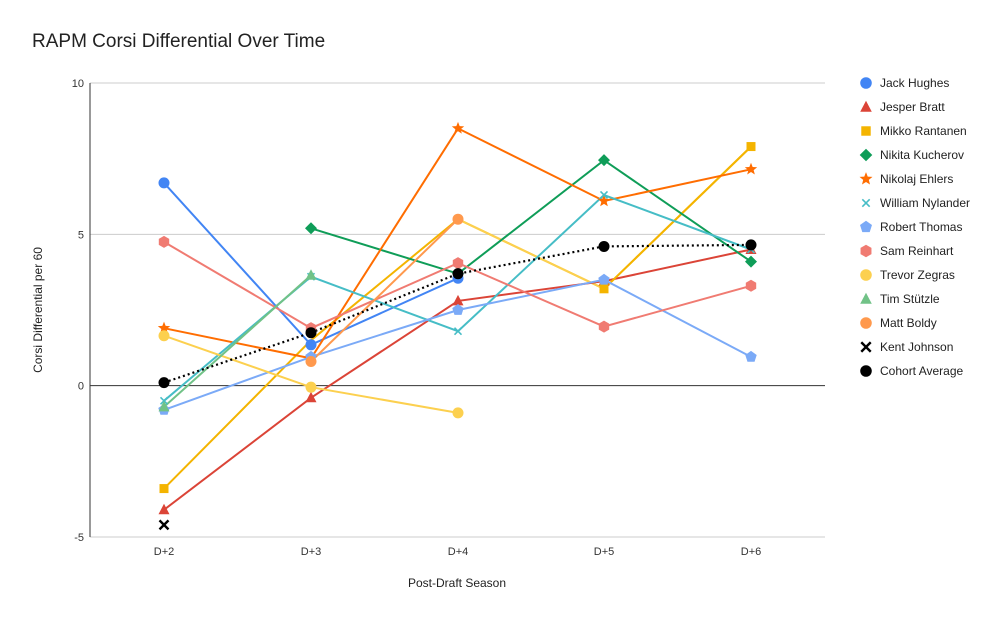 This screenshot has height=621, width=1004. What do you see at coordinates (311, 552) in the screenshot?
I see `x-tick-label: D+3` at bounding box center [311, 552].